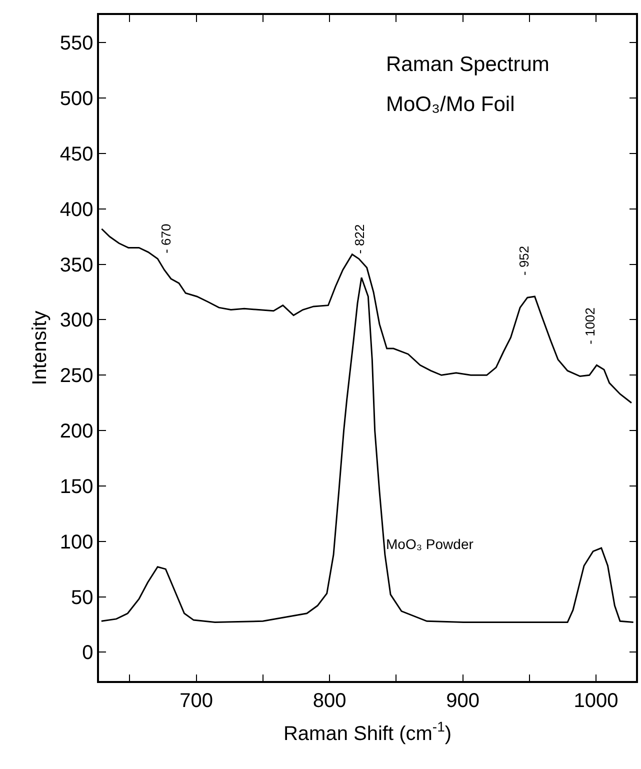 This screenshot has width=641, height=769. Describe the element at coordinates (77, 321) in the screenshot. I see `y-tick-label: 300` at that location.